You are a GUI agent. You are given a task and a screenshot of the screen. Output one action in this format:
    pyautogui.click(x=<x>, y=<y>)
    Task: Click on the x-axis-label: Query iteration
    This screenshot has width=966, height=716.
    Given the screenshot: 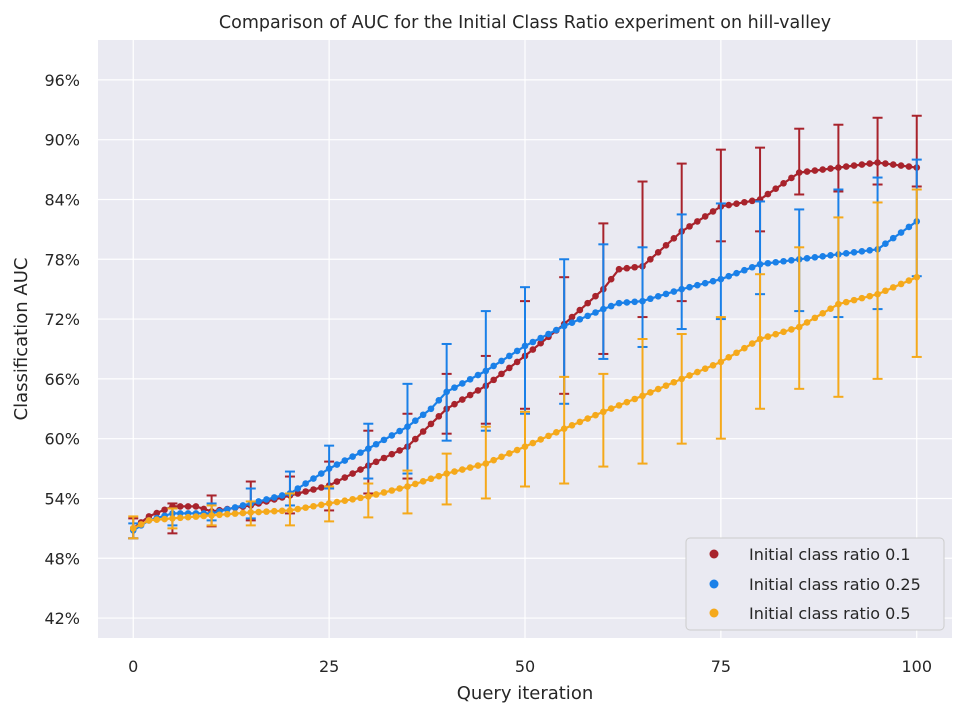 What is the action you would take?
    pyautogui.click(x=525, y=693)
    